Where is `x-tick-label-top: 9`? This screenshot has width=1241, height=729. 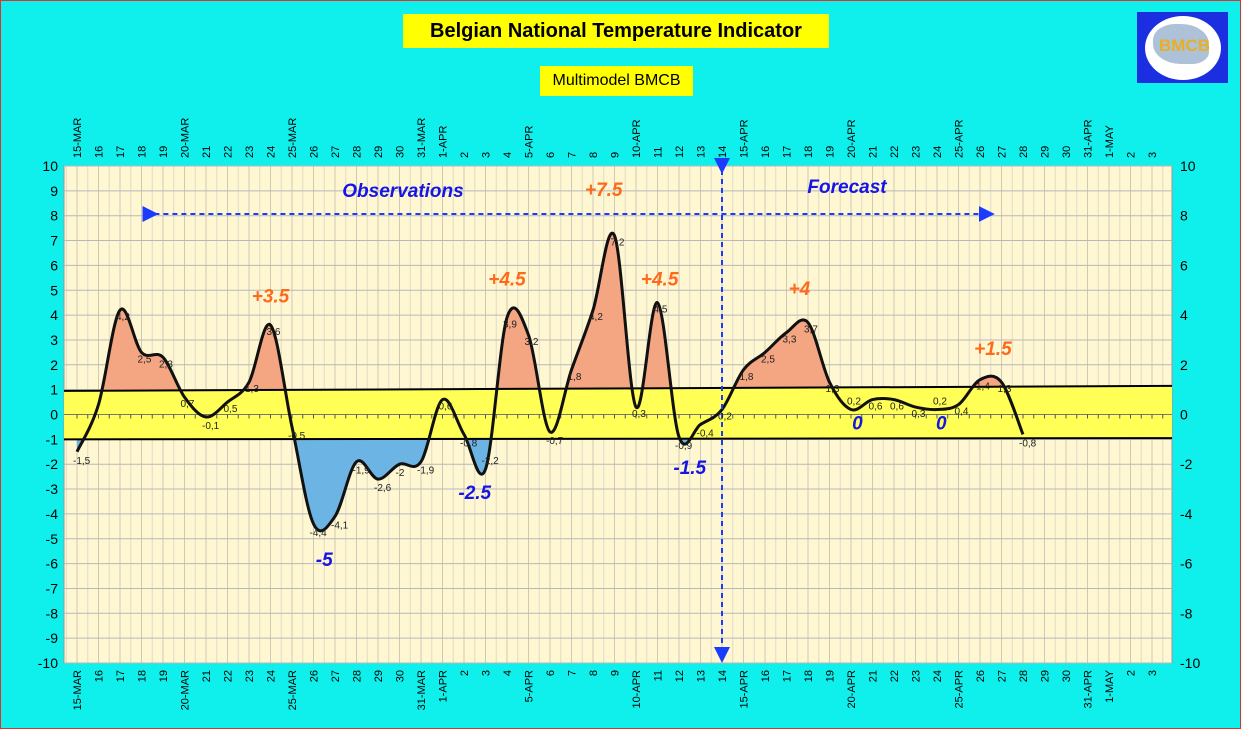 x-tick-label-top: 9 is located at coordinates (616, 155).